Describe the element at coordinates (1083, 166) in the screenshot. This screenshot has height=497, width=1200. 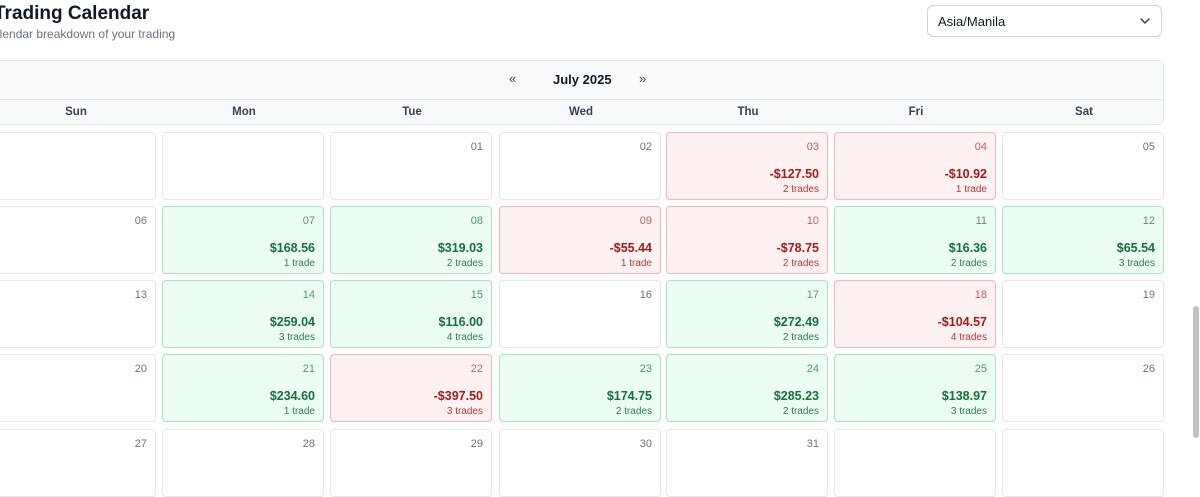
I see `day-cell-05: 05` at that location.